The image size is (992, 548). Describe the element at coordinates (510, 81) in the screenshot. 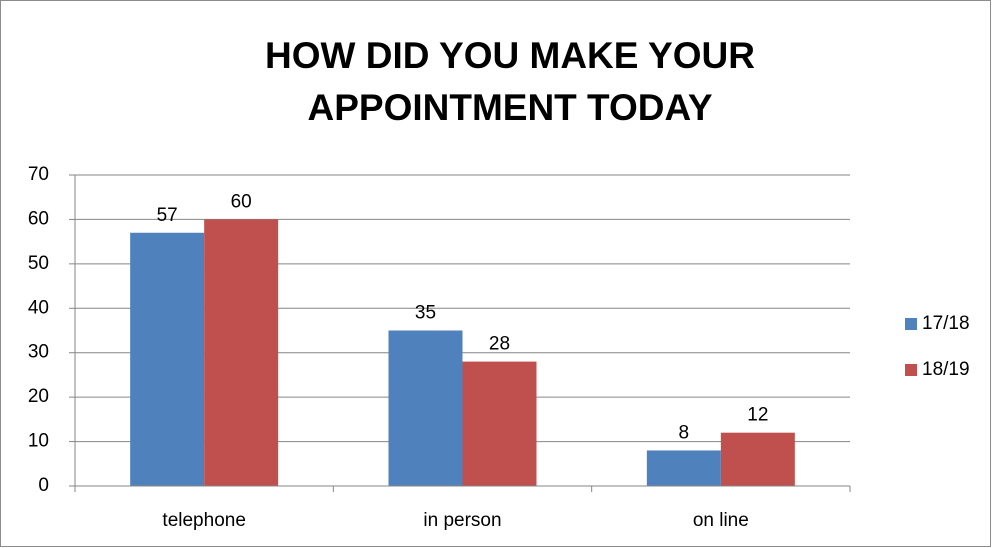

I see `chart-title: HOW DID YOU MAKE YOUR APPOINTMENT TODAY` at that location.